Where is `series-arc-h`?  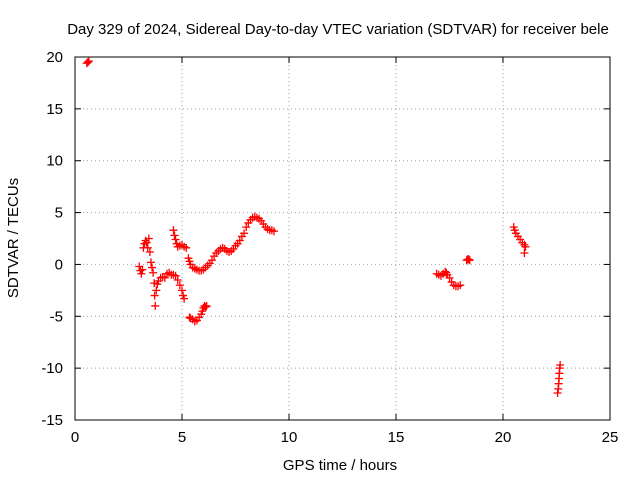 series-arc-h is located at coordinates (519, 240).